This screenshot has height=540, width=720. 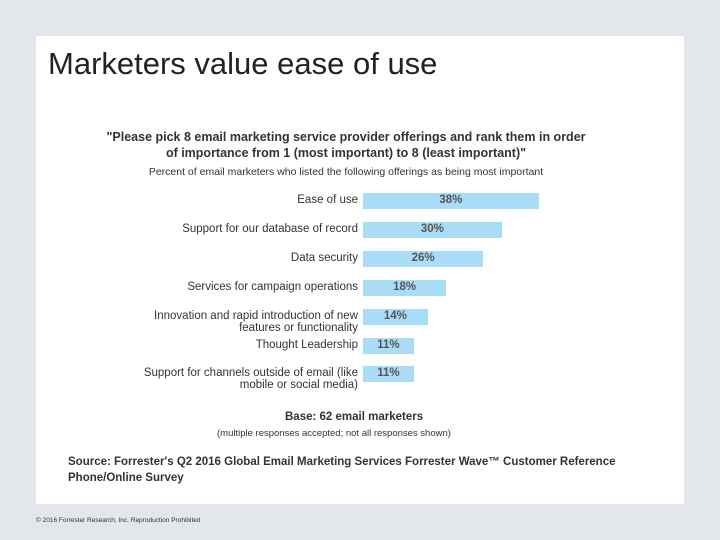 What do you see at coordinates (243, 63) in the screenshot?
I see `slide-title: Marketers value ease of use` at bounding box center [243, 63].